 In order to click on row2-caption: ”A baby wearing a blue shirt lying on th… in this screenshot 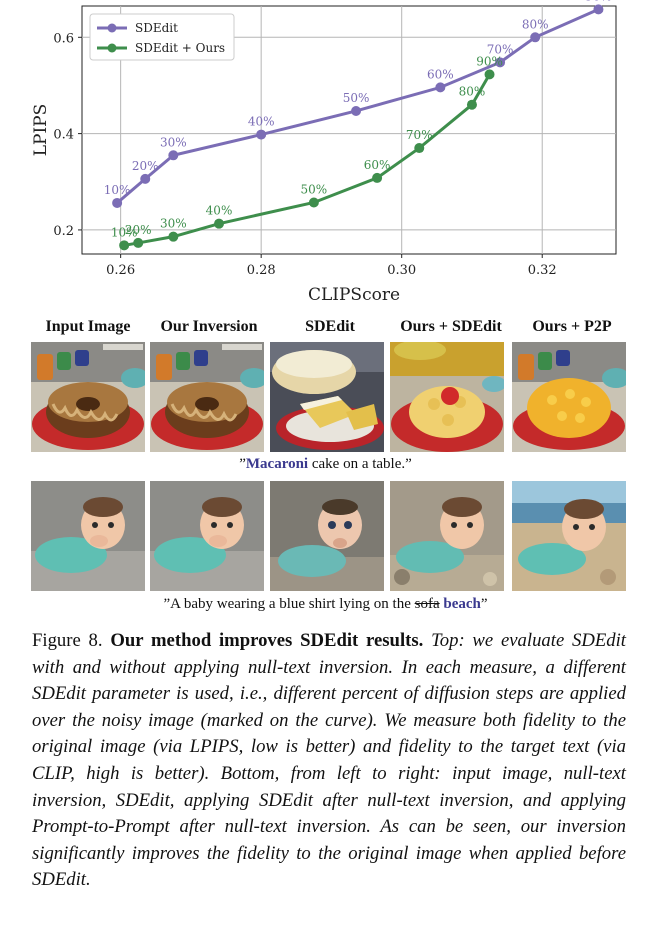, I will do `click(325, 604)`.